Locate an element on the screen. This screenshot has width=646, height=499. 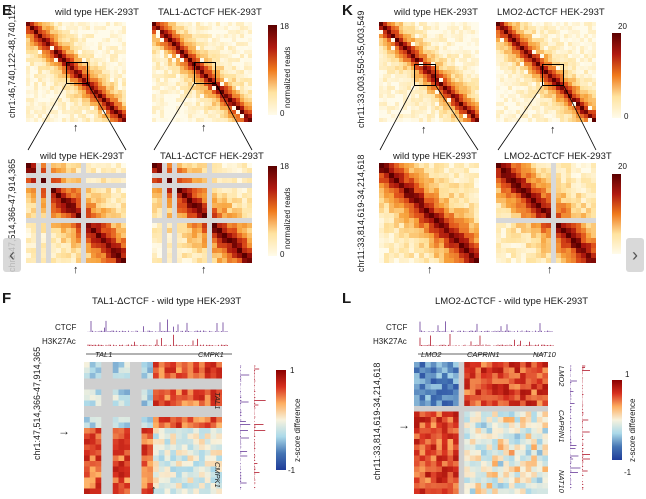
prev-image-button: ‹ is located at coordinates (12, 255).